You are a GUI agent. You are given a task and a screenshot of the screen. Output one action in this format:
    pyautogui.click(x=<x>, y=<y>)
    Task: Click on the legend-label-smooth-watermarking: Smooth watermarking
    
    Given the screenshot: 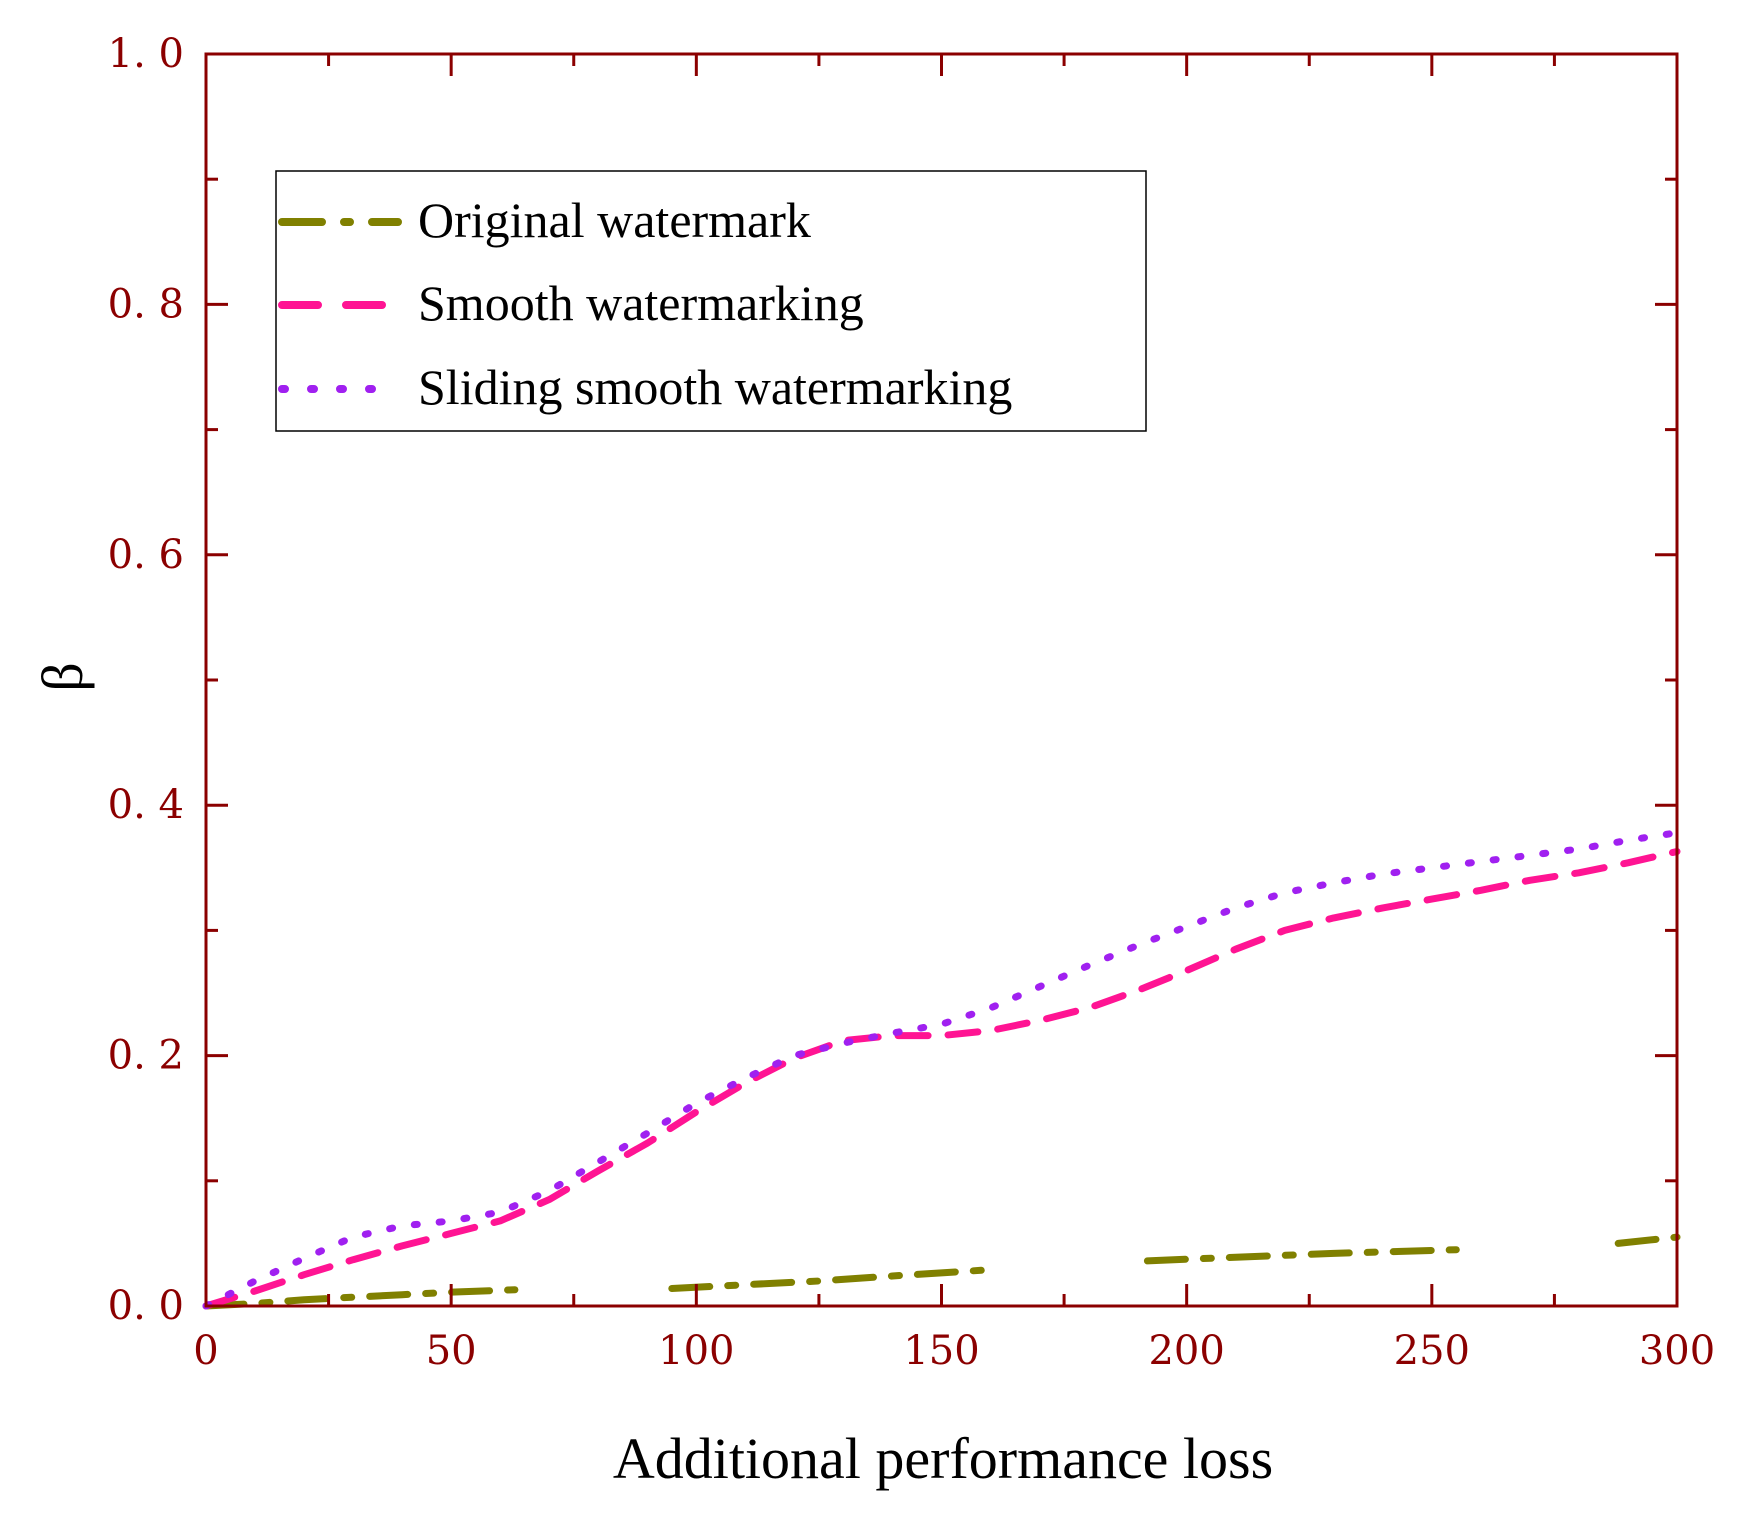 What is the action you would take?
    pyautogui.click(x=641, y=303)
    